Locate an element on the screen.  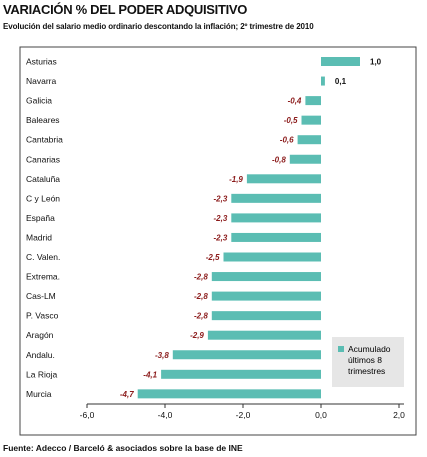
category-label: España is located at coordinates (40, 218).